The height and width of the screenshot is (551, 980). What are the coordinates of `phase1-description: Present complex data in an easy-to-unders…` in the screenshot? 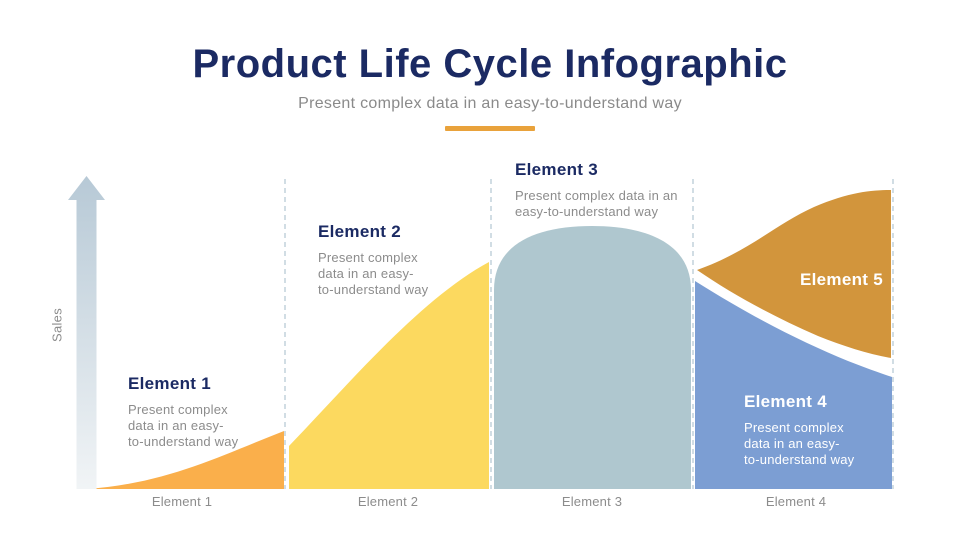 It's located at (183, 425).